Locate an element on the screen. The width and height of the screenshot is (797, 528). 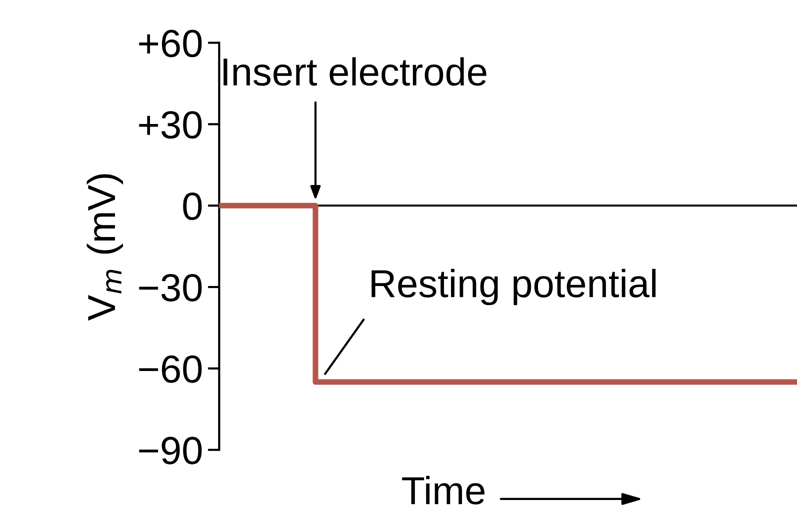
y-tick-label: −30 is located at coordinates (170, 288).